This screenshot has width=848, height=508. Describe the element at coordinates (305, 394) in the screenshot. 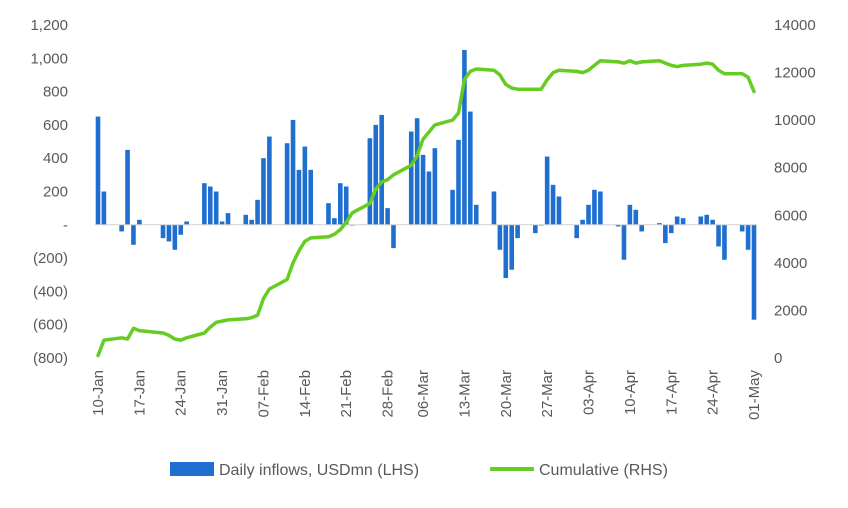

I see `x-tick-label: 14-Feb` at that location.